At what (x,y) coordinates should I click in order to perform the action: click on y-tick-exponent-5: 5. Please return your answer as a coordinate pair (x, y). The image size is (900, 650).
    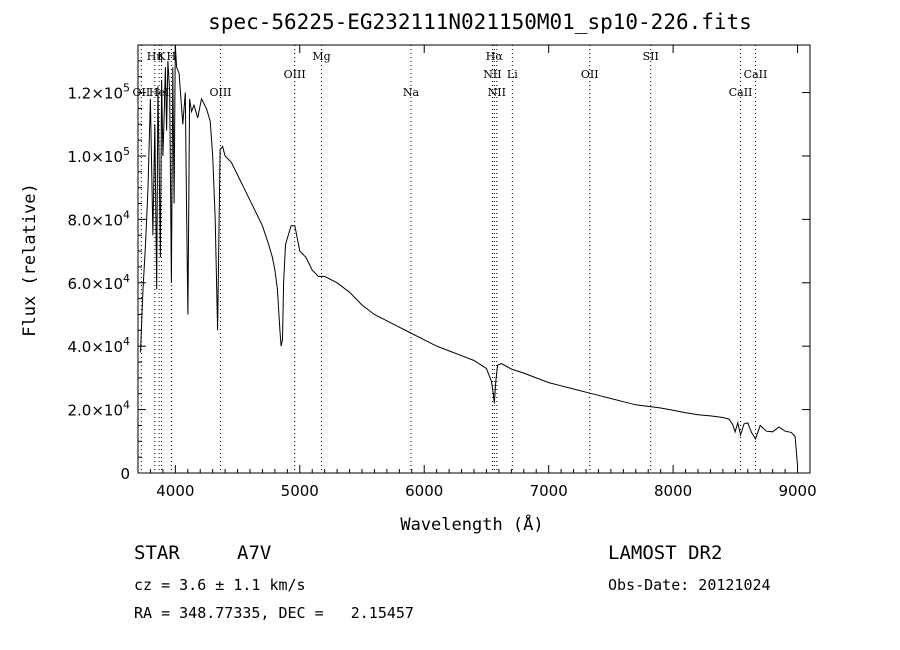
    Looking at the image, I should click on (126, 151).